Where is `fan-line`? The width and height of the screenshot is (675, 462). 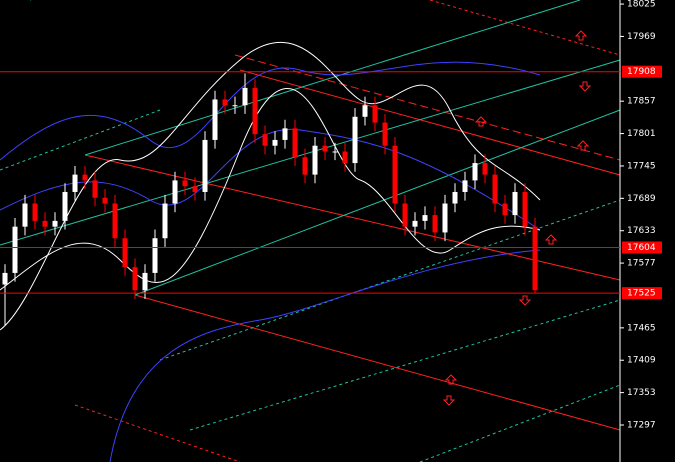 fan-line is located at coordinates (80, 140).